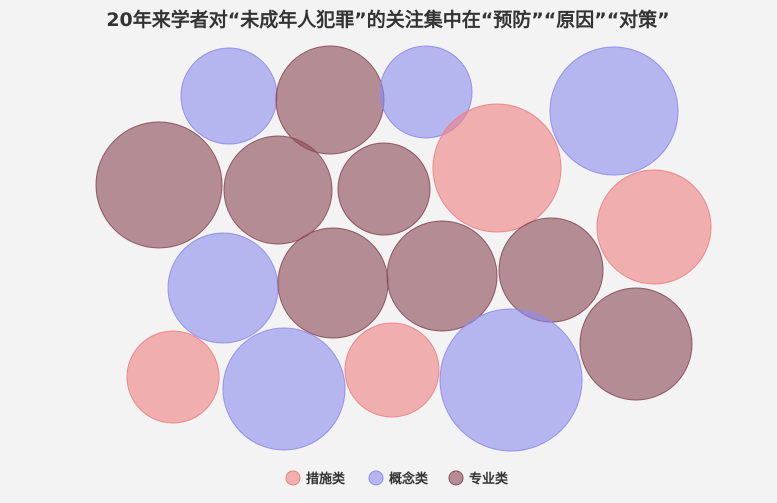 This screenshot has width=777, height=503. I want to click on legend: 措施类 概念类 专业类, so click(397, 478).